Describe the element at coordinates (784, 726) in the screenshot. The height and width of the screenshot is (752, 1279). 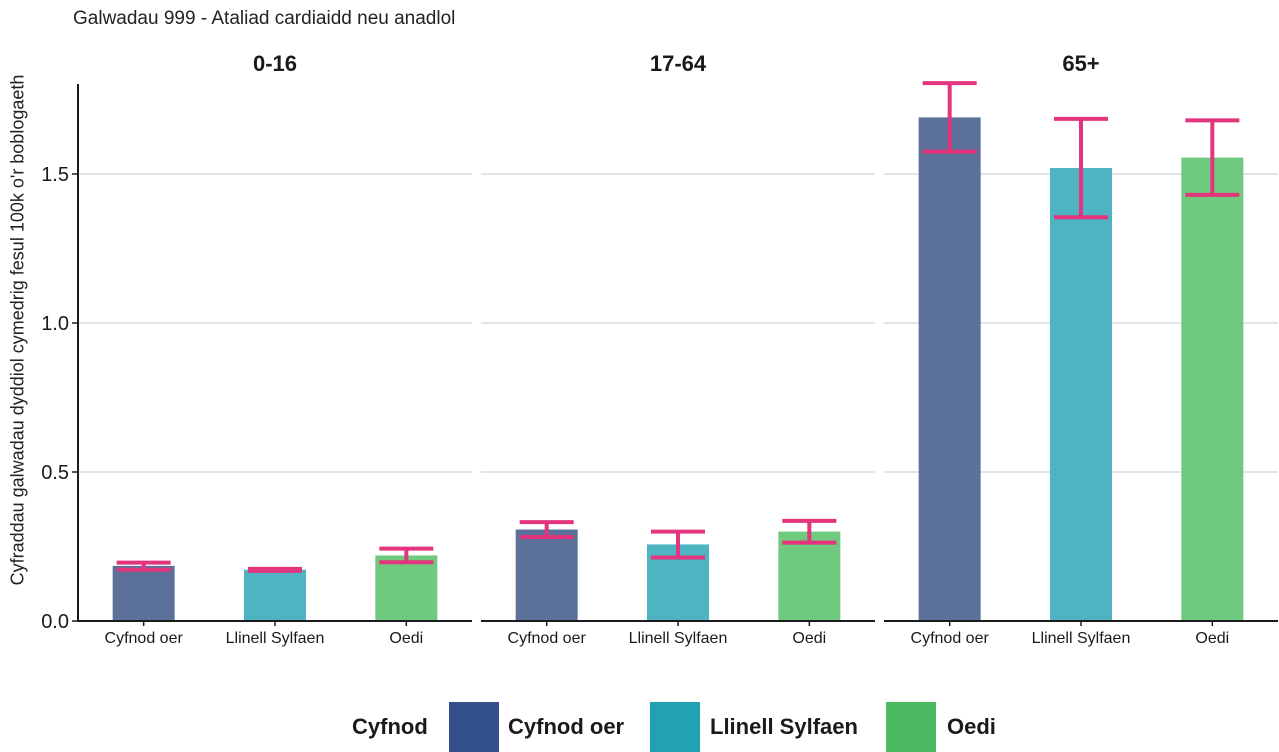
I see `legend-label-llinell-sylfaen: Llinell Sylfaen` at that location.